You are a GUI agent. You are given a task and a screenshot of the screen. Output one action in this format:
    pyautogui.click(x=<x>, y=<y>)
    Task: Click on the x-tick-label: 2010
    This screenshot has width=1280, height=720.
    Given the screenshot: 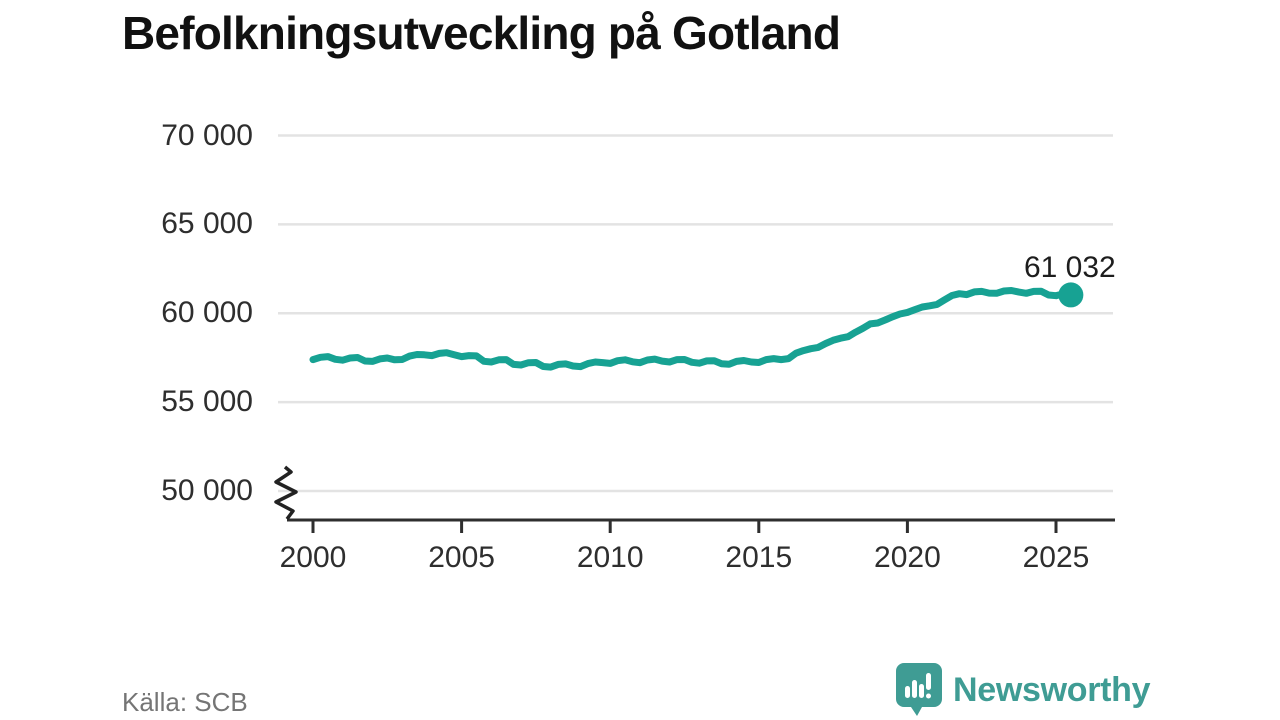 What is the action you would take?
    pyautogui.click(x=610, y=557)
    